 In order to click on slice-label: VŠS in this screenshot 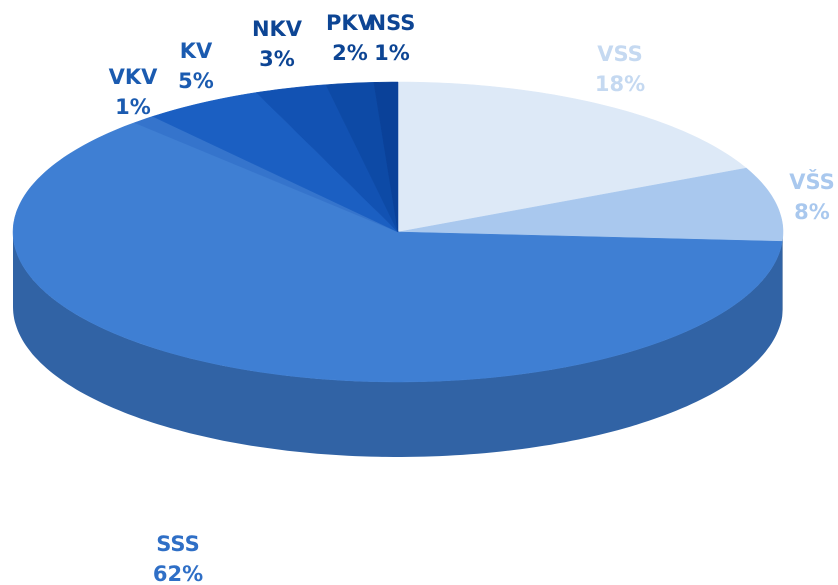, I will do `click(812, 181)`.